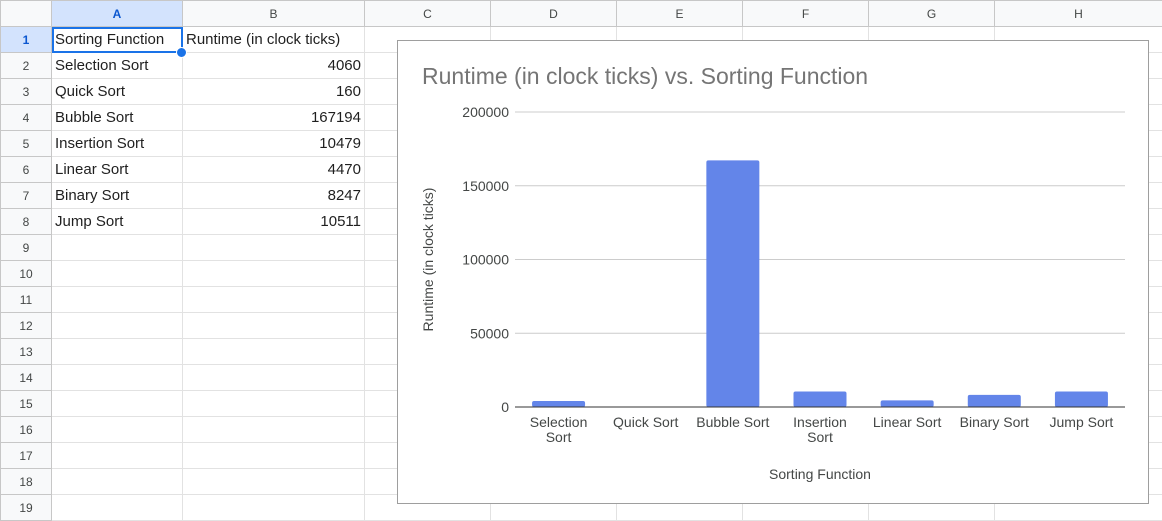 The height and width of the screenshot is (521, 1162). Describe the element at coordinates (117, 92) in the screenshot. I see `cell-a: Quick Sort` at that location.